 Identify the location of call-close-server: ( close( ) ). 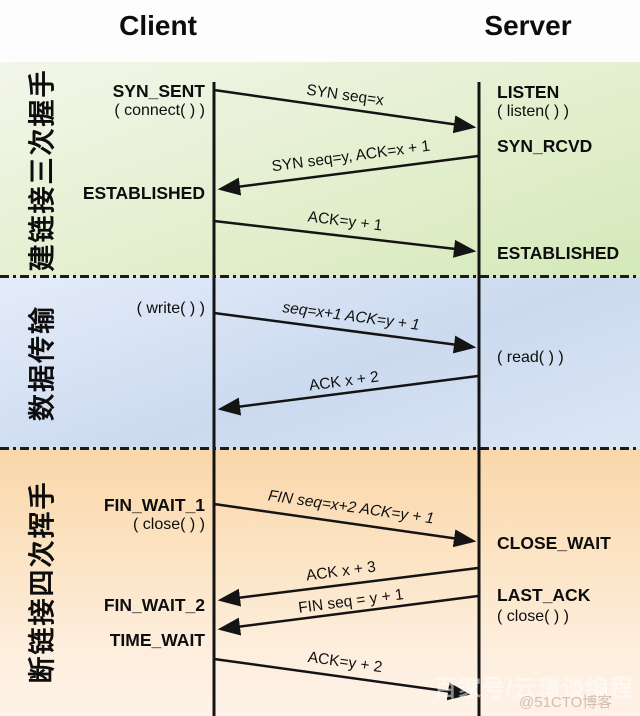
(533, 616).